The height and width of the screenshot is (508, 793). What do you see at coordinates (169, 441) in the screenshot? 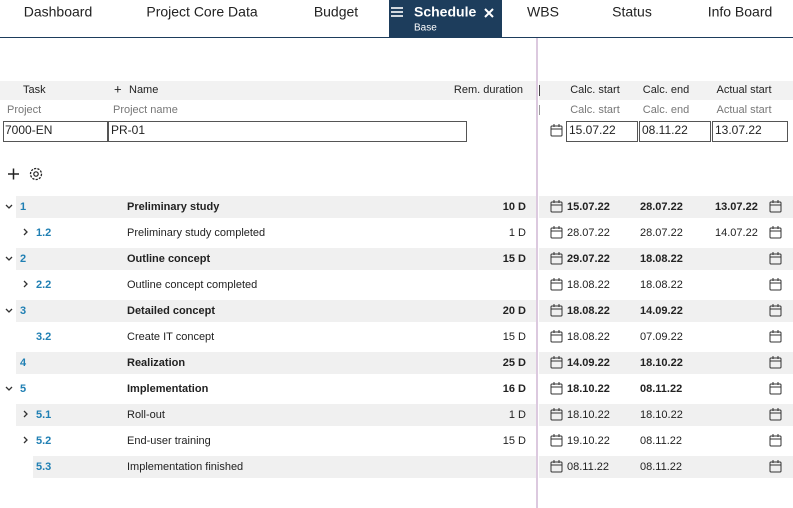
I see `task-name: End-user training` at bounding box center [169, 441].